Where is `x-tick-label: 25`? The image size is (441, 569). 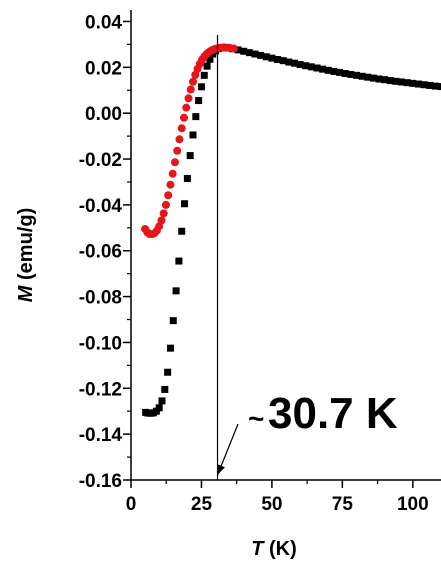
x-tick-label: 25 is located at coordinates (202, 504).